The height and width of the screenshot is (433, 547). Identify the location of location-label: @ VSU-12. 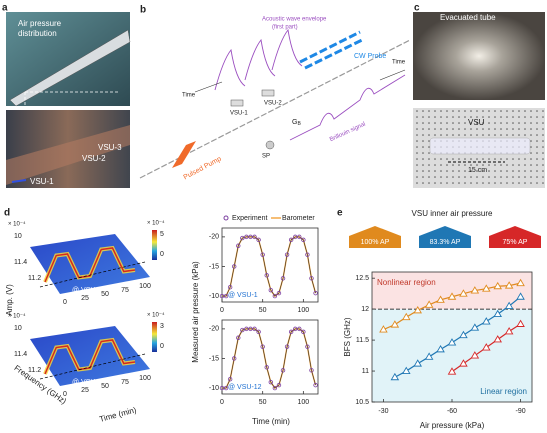
(245, 387).